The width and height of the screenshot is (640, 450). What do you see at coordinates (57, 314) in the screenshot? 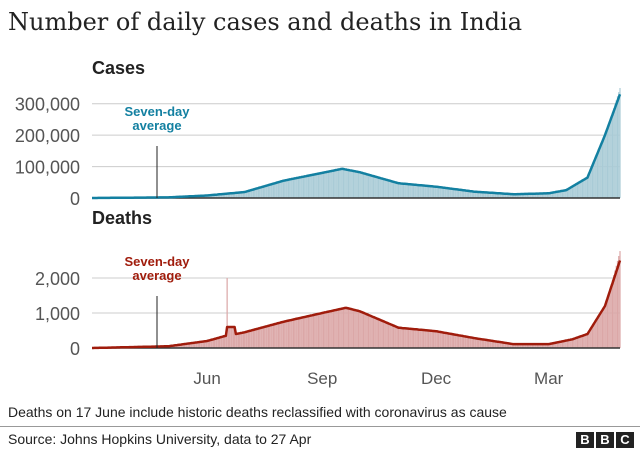
I see `y-tick-label: 1,000` at bounding box center [57, 314].